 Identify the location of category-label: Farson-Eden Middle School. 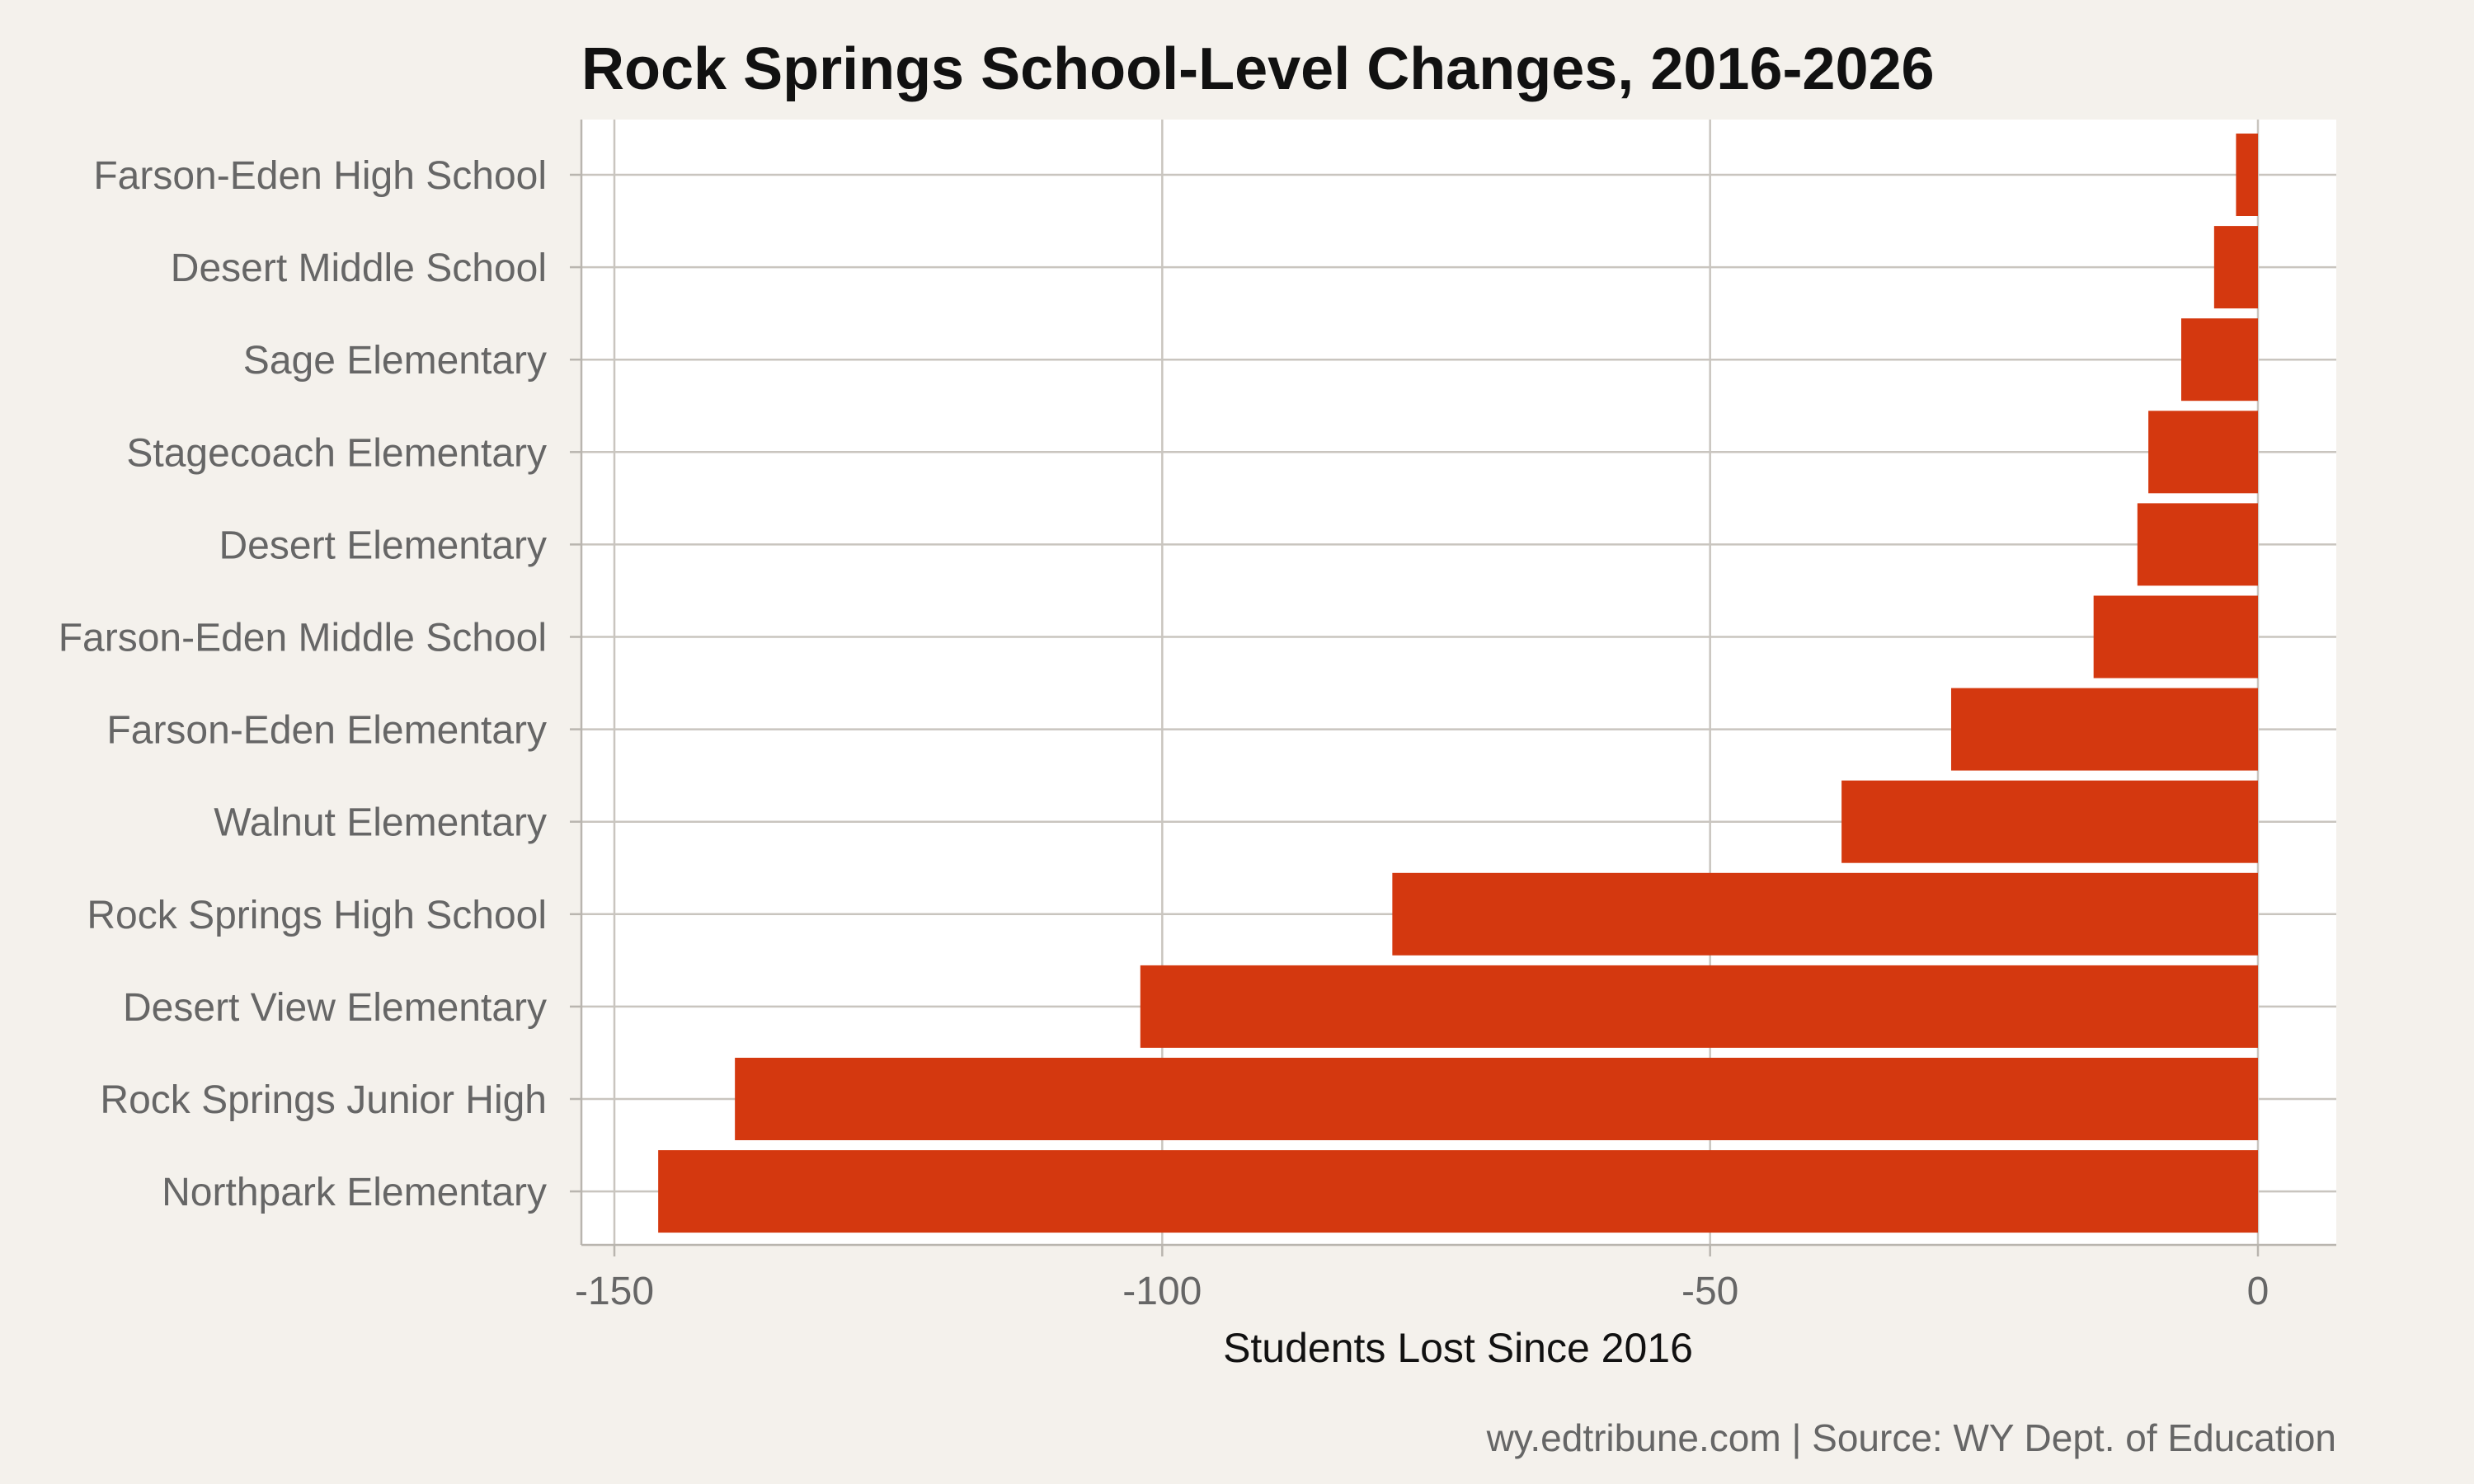
(303, 638).